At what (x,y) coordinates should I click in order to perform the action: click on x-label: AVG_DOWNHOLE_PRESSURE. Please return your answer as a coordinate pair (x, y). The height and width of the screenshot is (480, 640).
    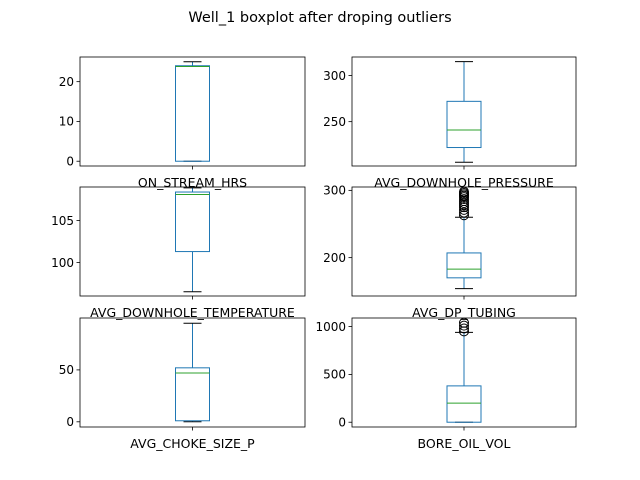
    Looking at the image, I should click on (464, 182).